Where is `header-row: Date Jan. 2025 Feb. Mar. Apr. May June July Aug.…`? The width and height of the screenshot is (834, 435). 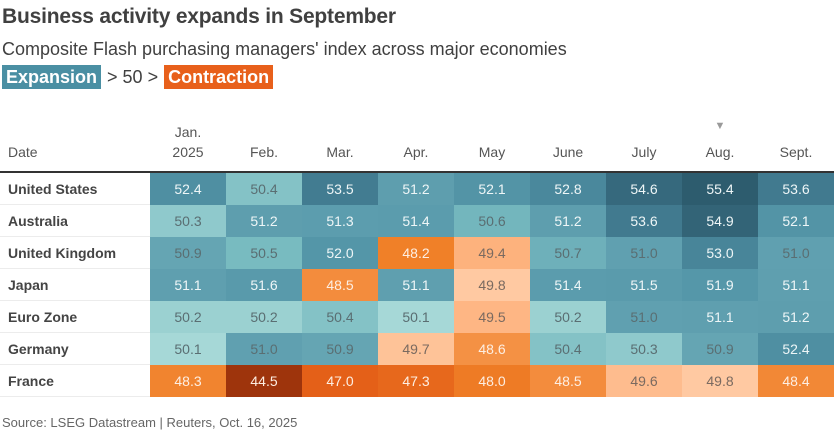 header-row: Date Jan. 2025 Feb. Mar. Apr. May June July Aug.… is located at coordinates (417, 145).